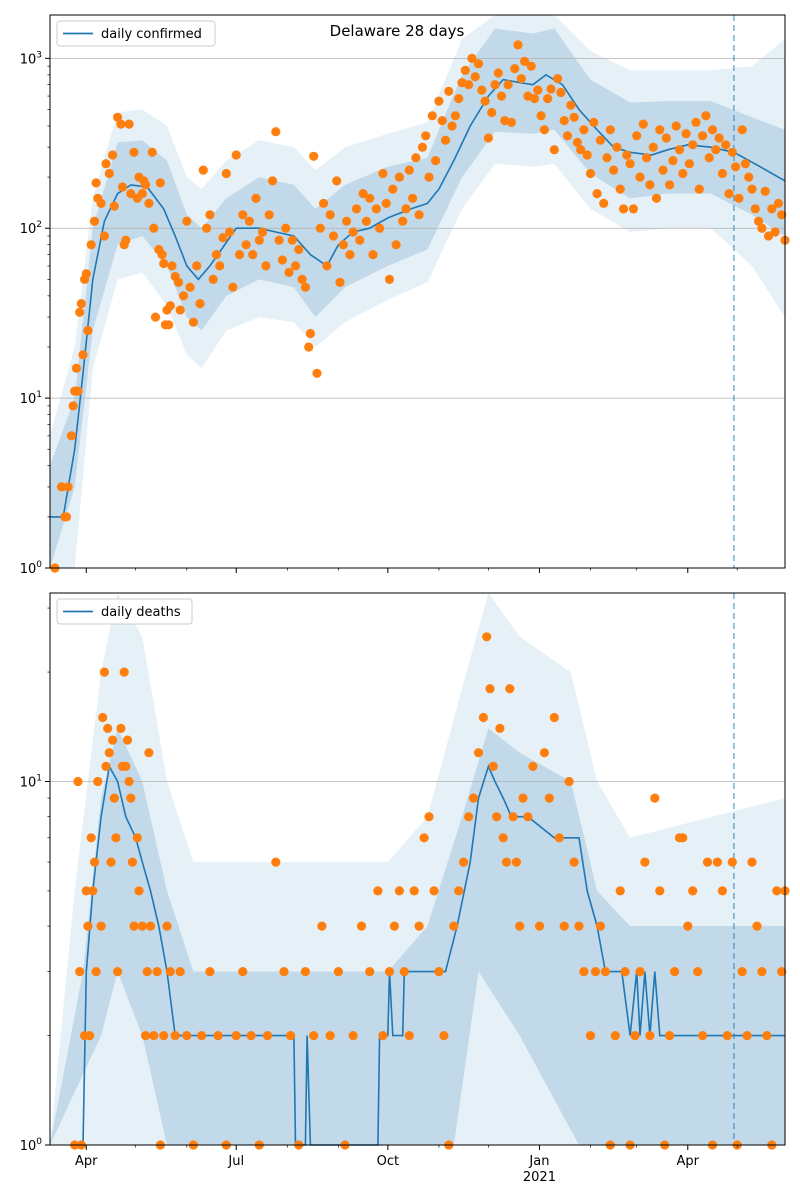 The height and width of the screenshot is (1200, 800). I want to click on y-axis-confirmed: 100 101 102 103, so click(35, 313).